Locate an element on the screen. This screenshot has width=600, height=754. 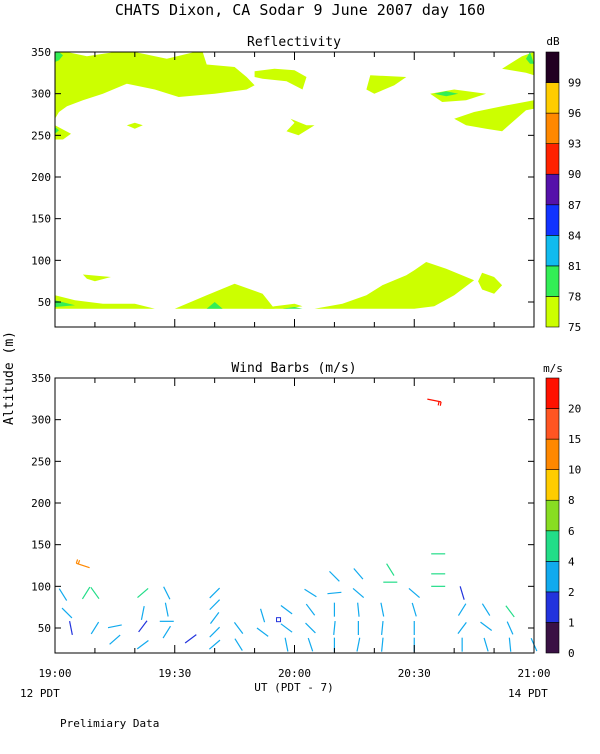
x-tick-label: 20:00 is located at coordinates (294, 673).